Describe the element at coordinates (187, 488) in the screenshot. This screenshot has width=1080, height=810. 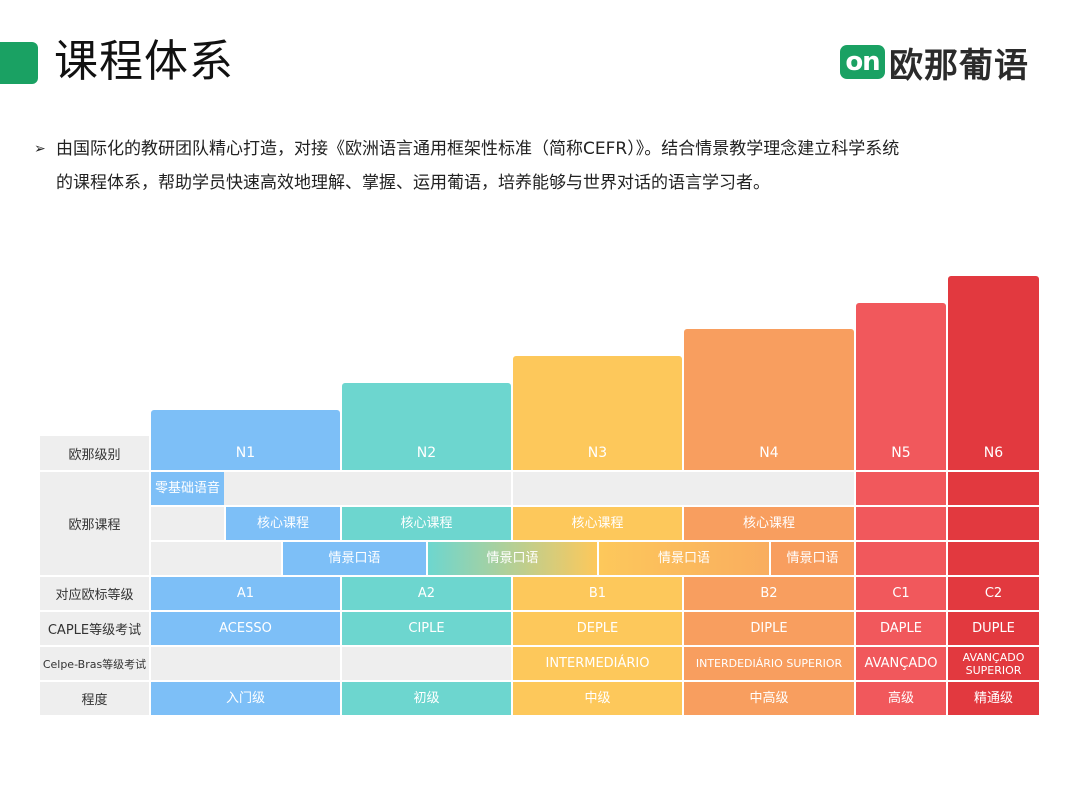
I see `zero-basic-course: 零基础语音` at that location.